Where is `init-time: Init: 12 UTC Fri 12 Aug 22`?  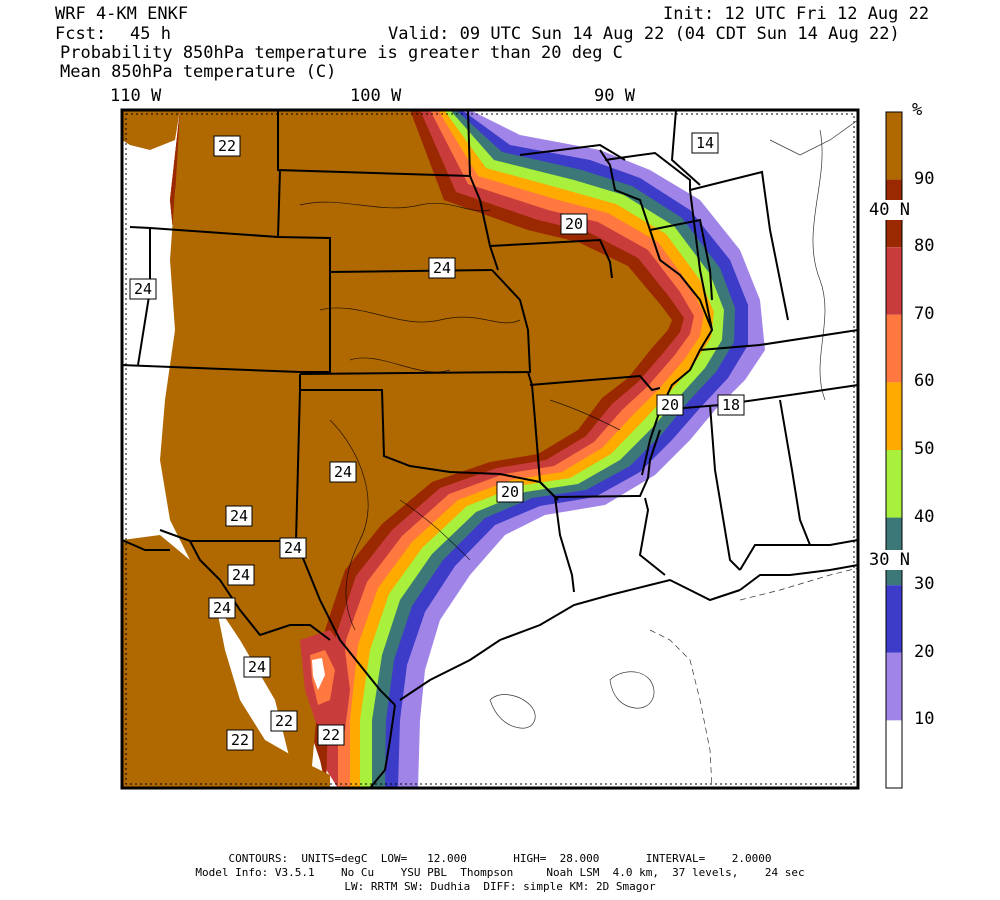 init-time: Init: 12 UTC Fri 12 Aug 22 is located at coordinates (796, 14).